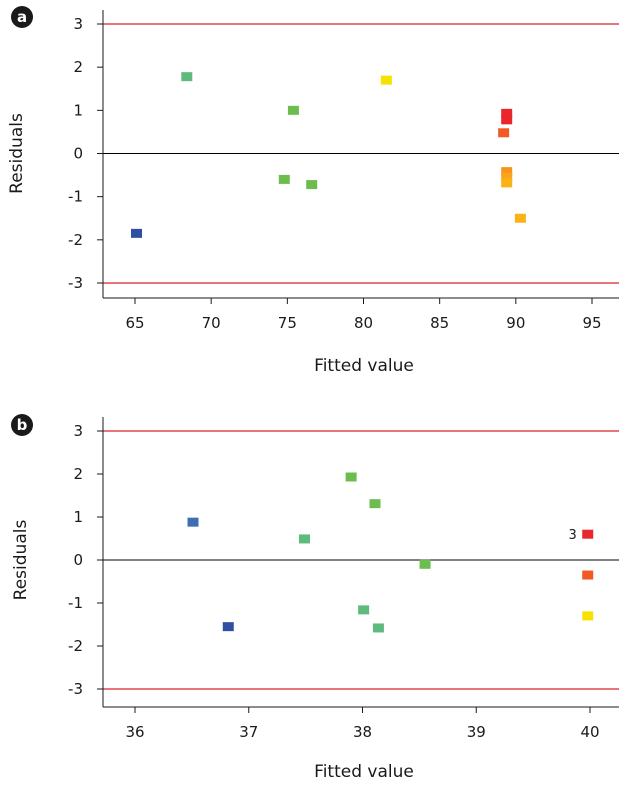 This screenshot has height=787, width=619. I want to click on x-tick-label: 80, so click(363, 323).